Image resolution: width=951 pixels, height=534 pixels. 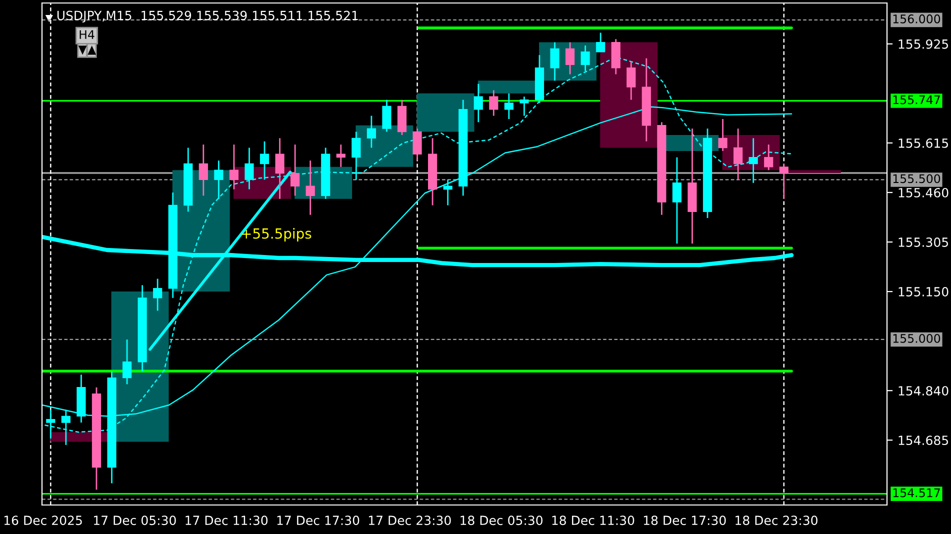 I want to click on ref-line-label: 155.000, so click(x=916, y=338).